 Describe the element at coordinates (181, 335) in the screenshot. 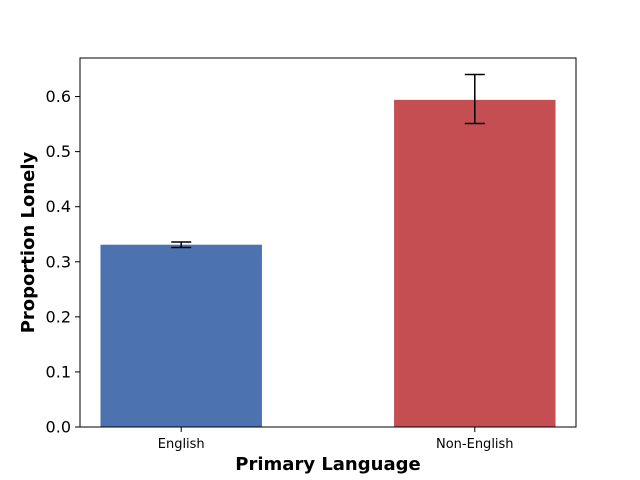

I see `bar-english` at that location.